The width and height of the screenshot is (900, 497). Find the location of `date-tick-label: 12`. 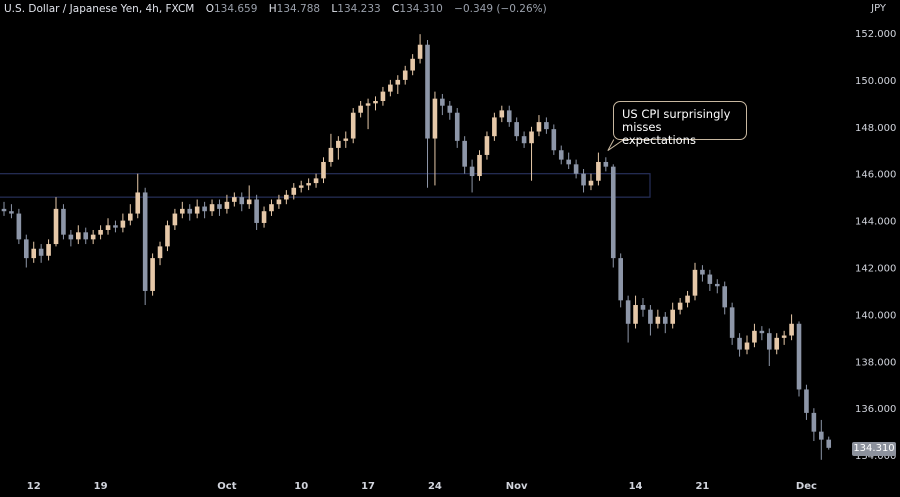

date-tick-label: 12 is located at coordinates (34, 486).